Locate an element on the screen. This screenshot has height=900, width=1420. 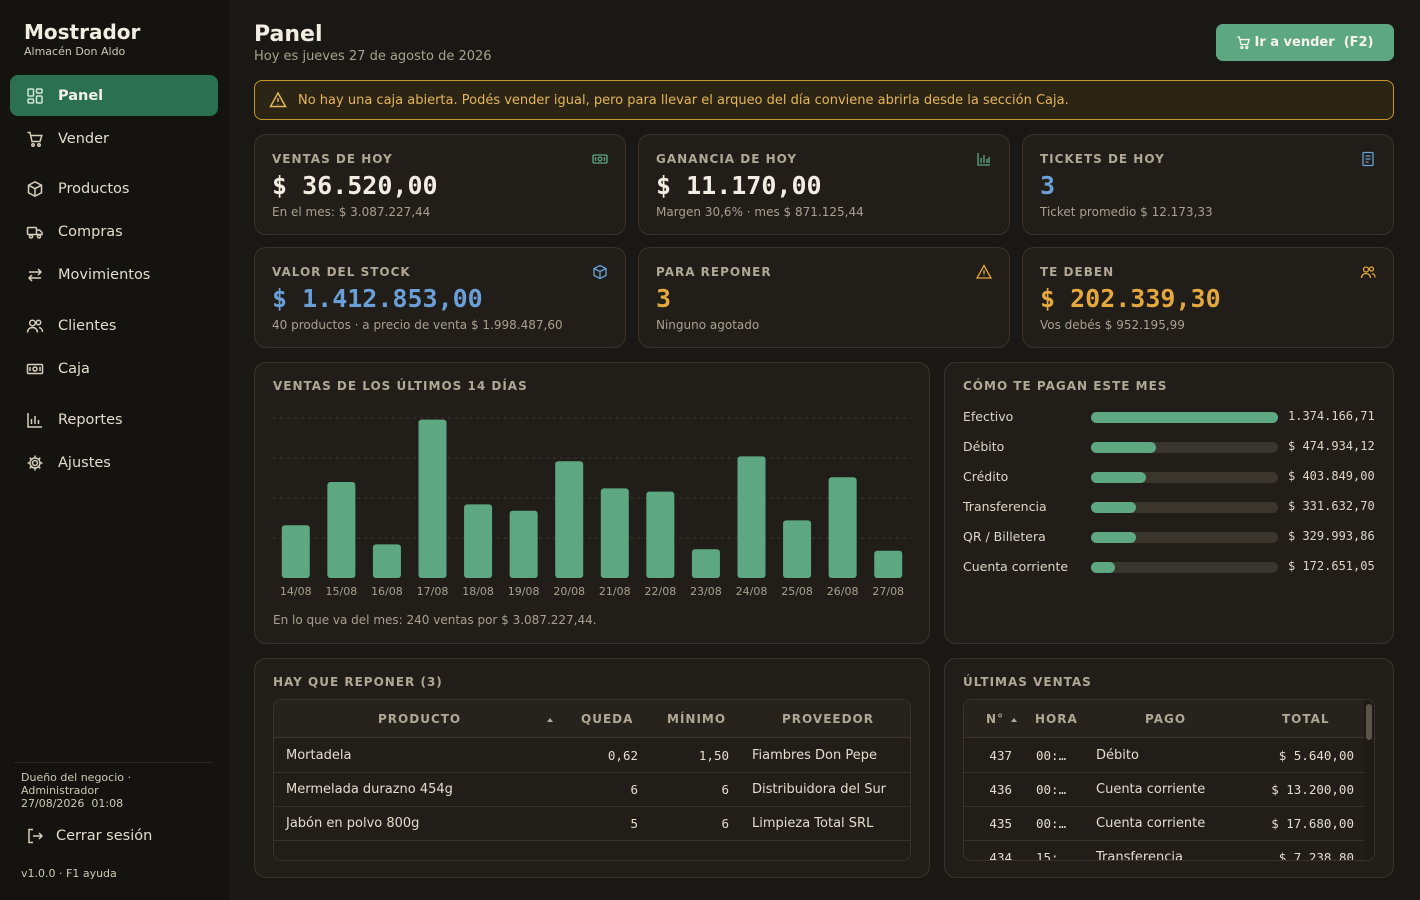
payment-name: Débito is located at coordinates (984, 446).